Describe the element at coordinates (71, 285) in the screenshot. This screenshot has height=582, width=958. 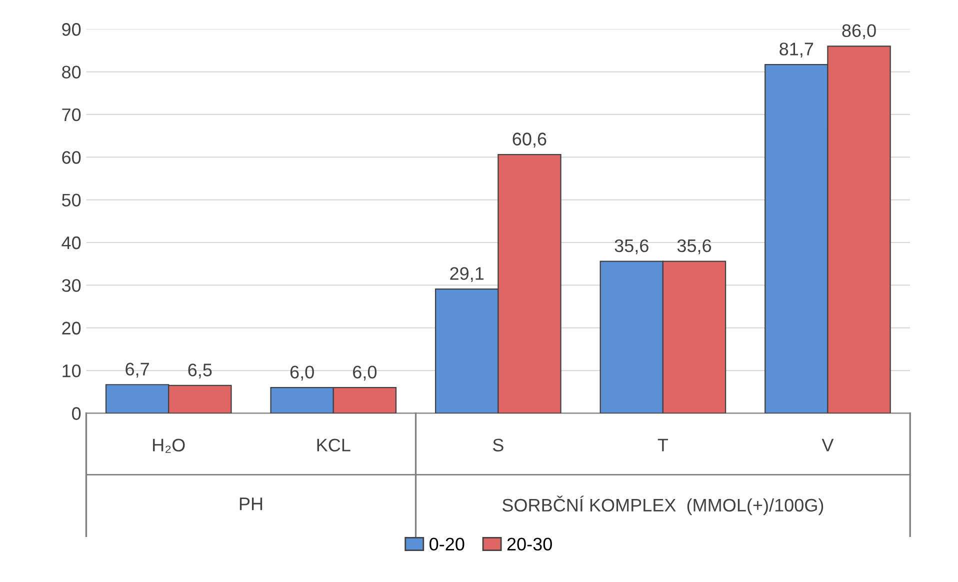
I see `y-tick-label: 30` at that location.